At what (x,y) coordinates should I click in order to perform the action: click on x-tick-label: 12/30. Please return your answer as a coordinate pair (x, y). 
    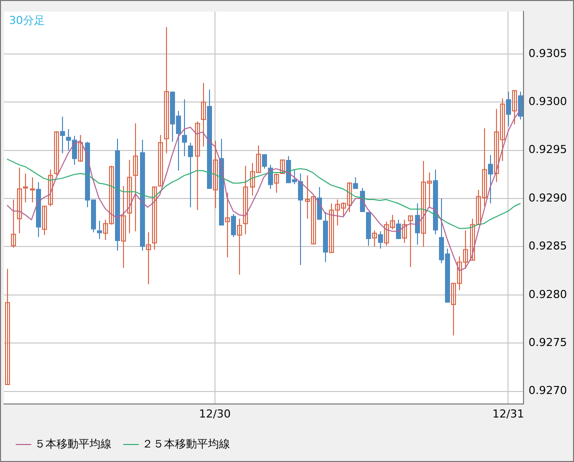
    Looking at the image, I should click on (215, 413).